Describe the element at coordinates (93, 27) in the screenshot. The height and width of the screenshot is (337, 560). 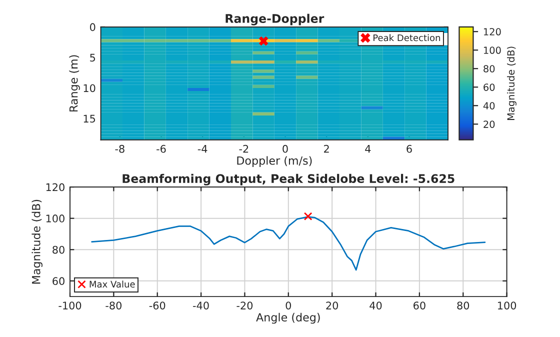
I see `y-tick-label: 0` at that location.